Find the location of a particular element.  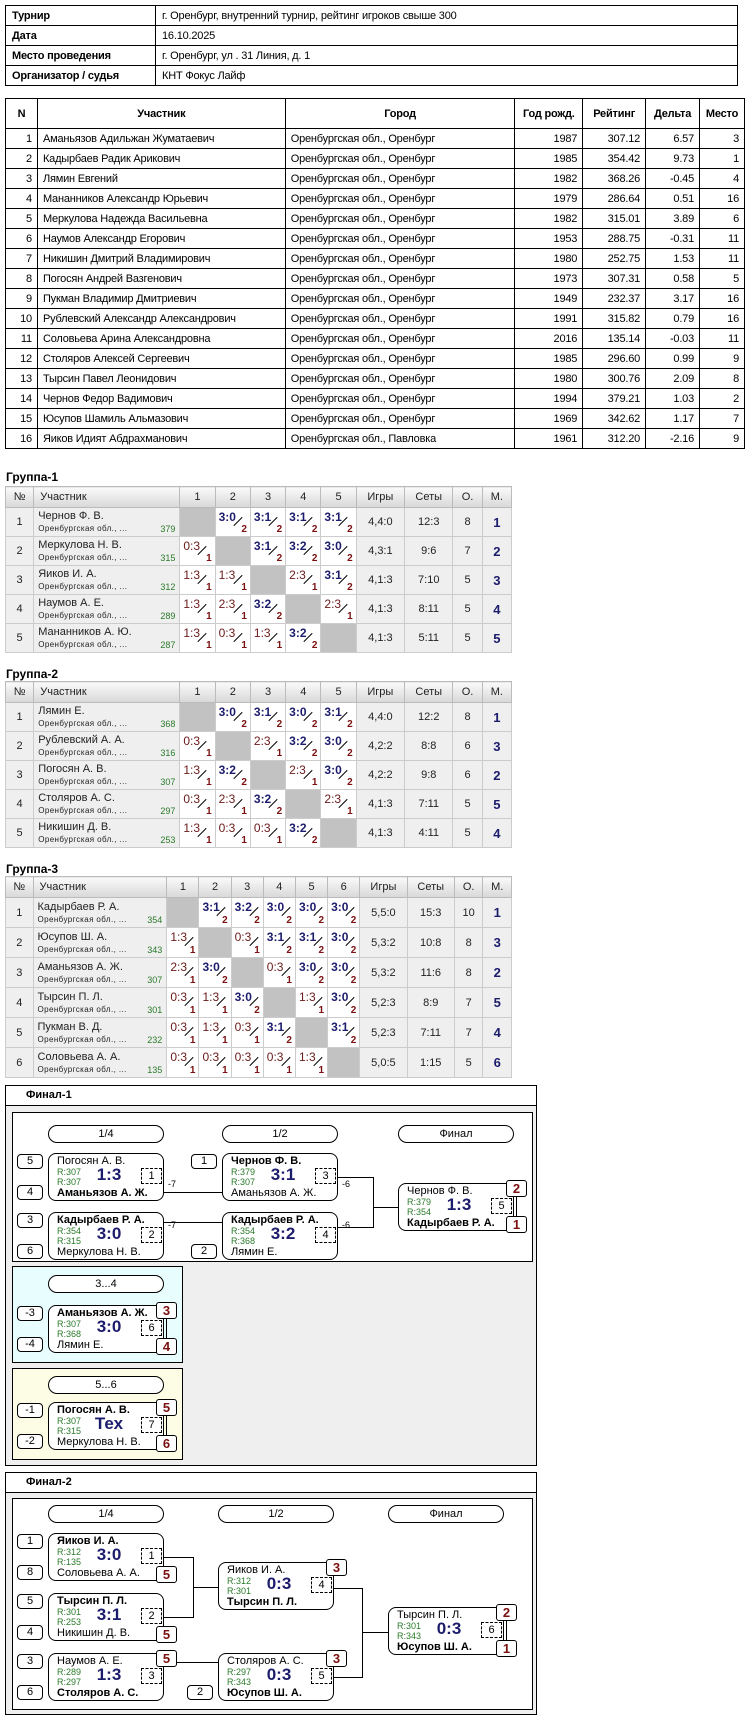

player-name: Мананников А. Ю. is located at coordinates (85, 632).